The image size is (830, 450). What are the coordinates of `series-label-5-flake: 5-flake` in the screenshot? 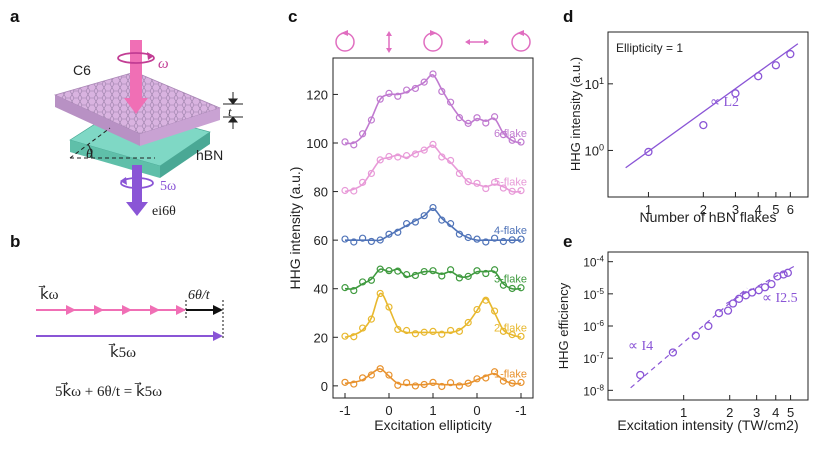 It's located at (510, 183).